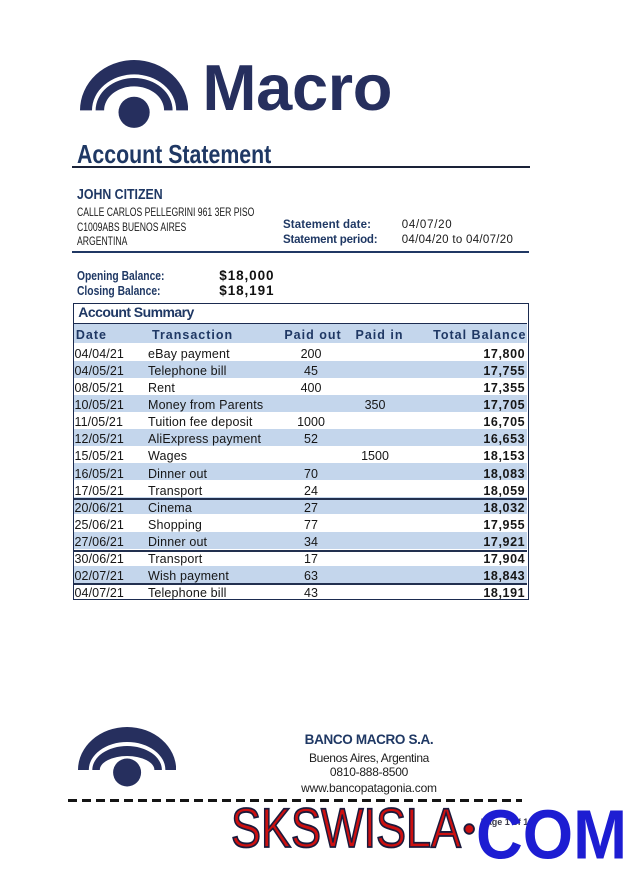 The width and height of the screenshot is (624, 885). I want to click on svg-text: SKSWISLA, so click(346, 828).